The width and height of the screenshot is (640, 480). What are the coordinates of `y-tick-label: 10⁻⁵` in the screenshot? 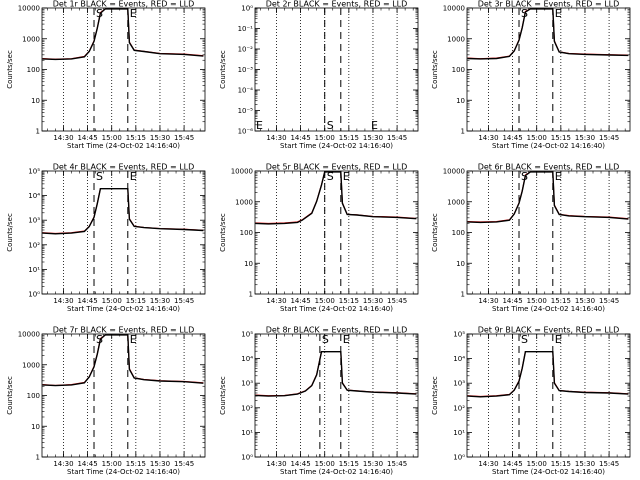 It's located at (246, 111).